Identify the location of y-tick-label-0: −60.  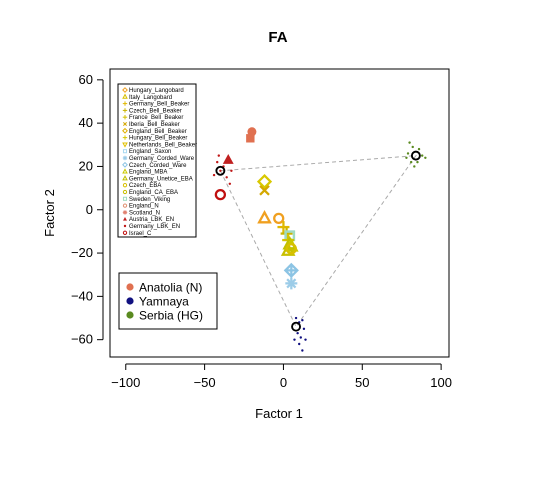
(82, 339).